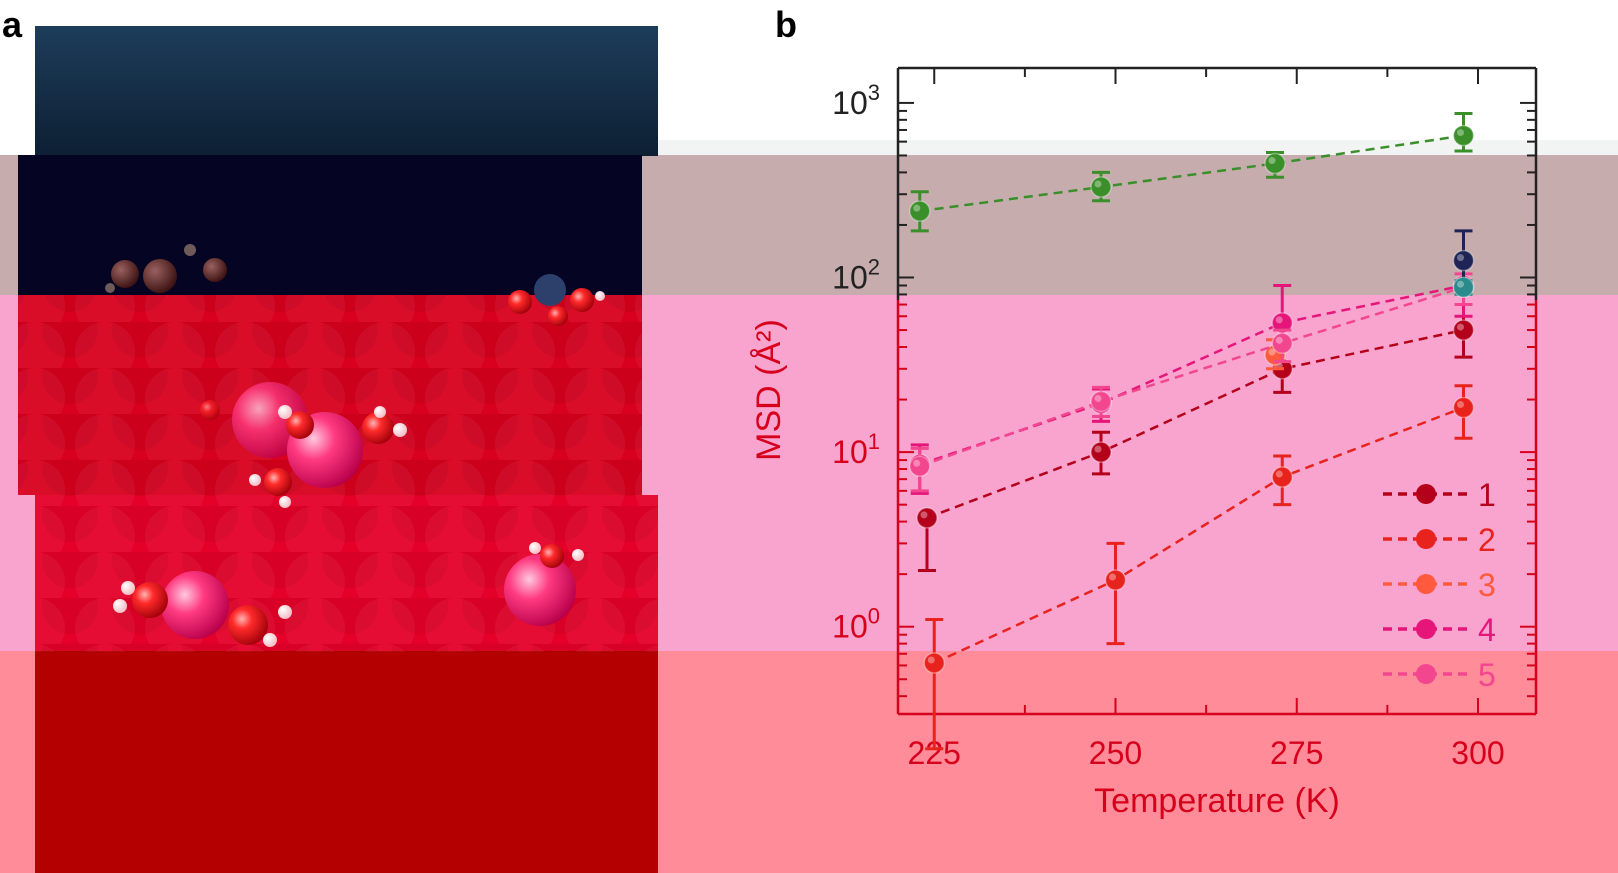 The height and width of the screenshot is (873, 1618). Describe the element at coordinates (1477, 753) in the screenshot. I see `x-tick-label: 300` at that location.